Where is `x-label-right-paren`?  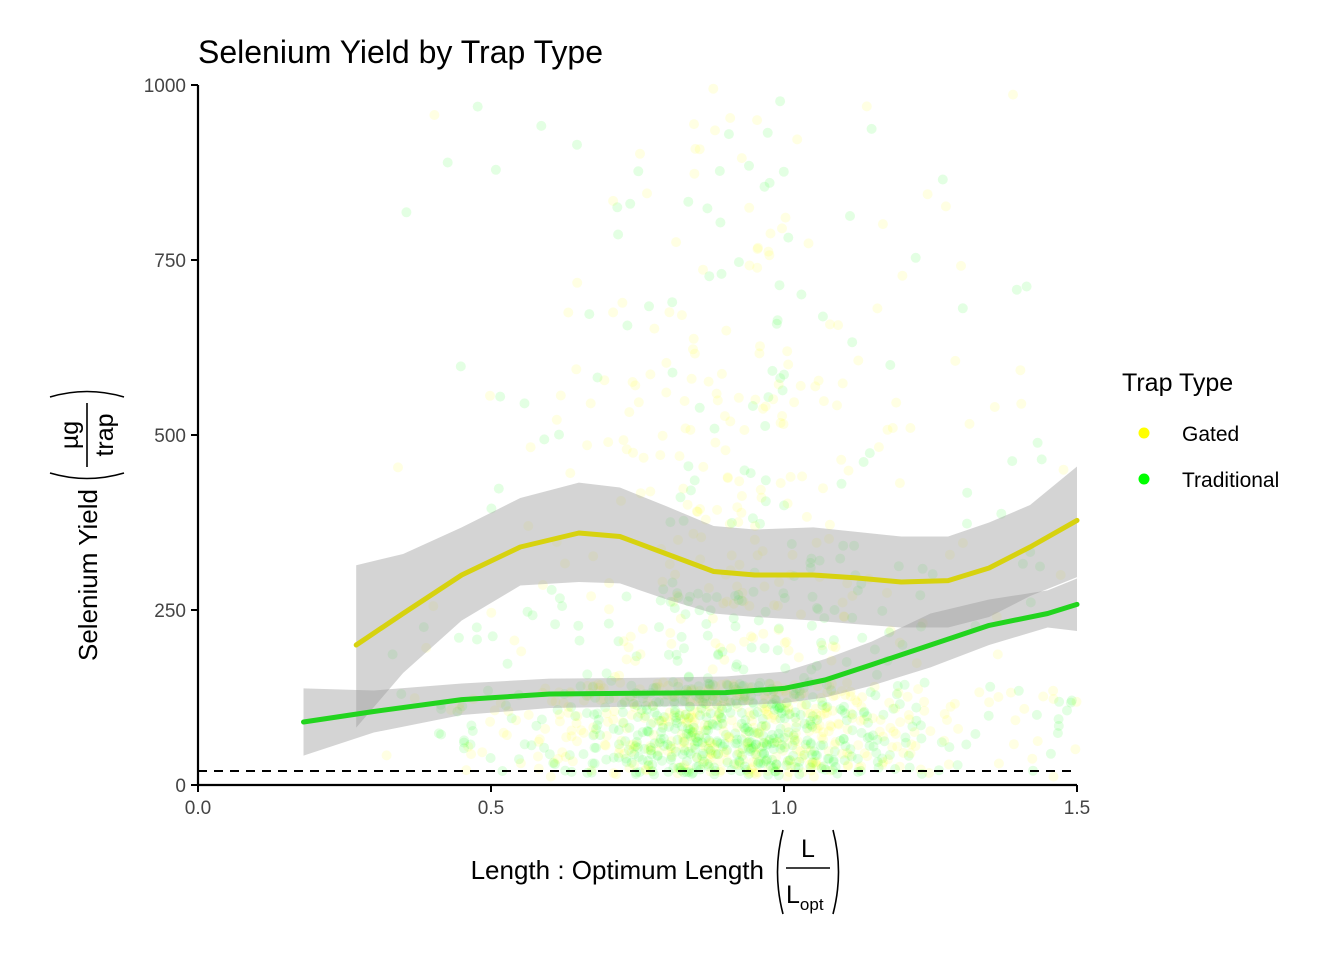
x-label-right-paren is located at coordinates (836, 872).